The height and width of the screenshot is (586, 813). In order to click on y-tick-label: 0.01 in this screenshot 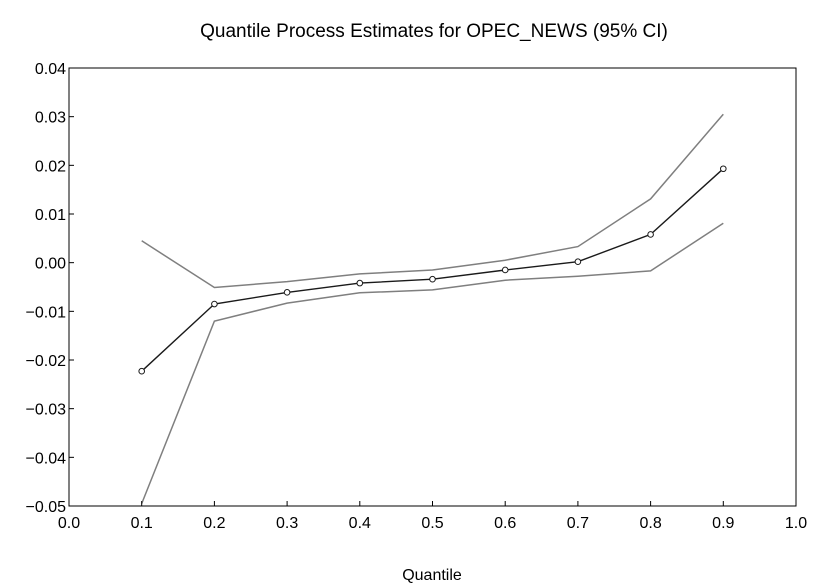, I will do `click(50, 215)`.